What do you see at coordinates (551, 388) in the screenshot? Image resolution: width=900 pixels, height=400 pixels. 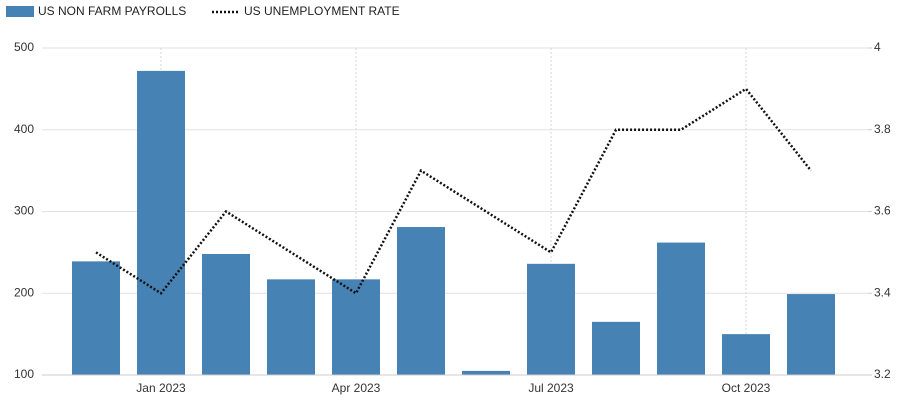 I see `x-tick-label: Jul 2023` at bounding box center [551, 388].